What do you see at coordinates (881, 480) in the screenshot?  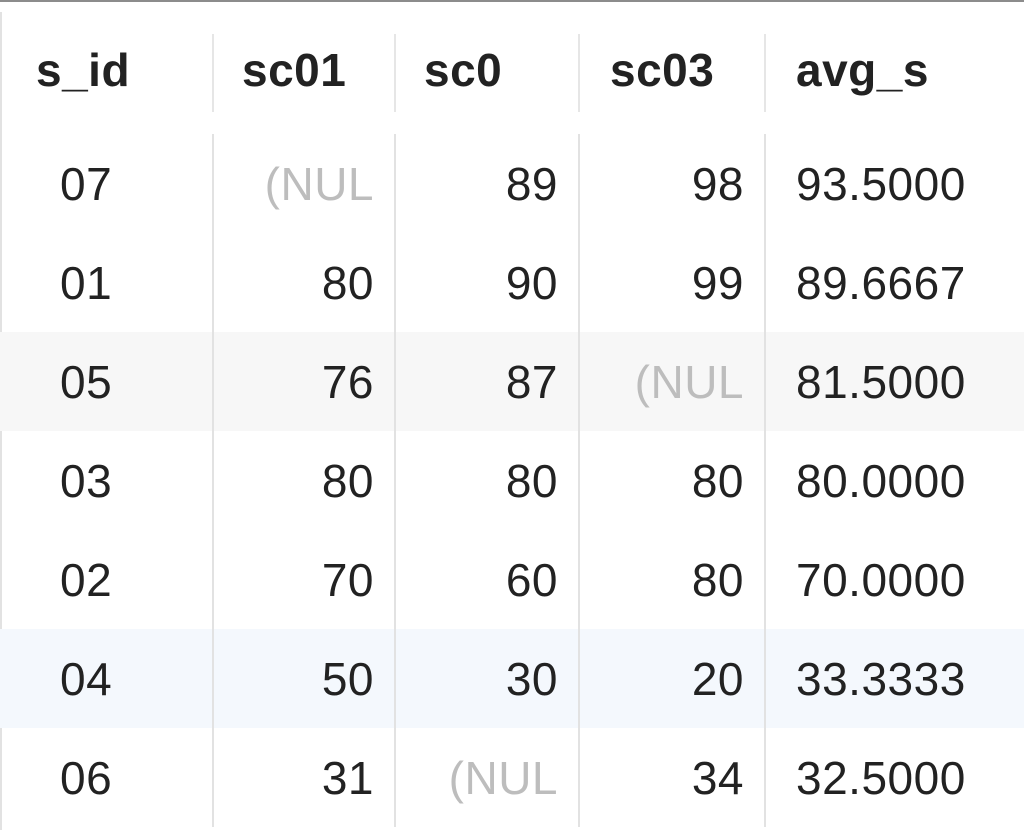 I see `cell-avg-s: 80.0000` at bounding box center [881, 480].